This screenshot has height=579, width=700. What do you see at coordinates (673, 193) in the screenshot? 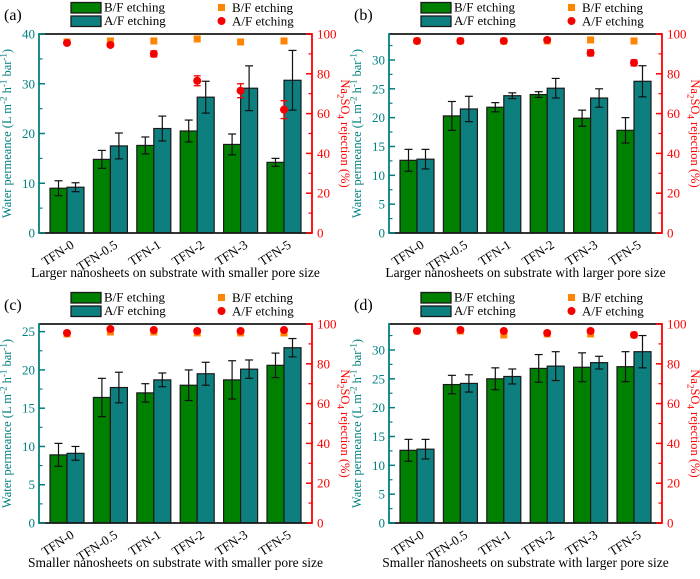
I see `right-tick-label: 20` at bounding box center [673, 193].